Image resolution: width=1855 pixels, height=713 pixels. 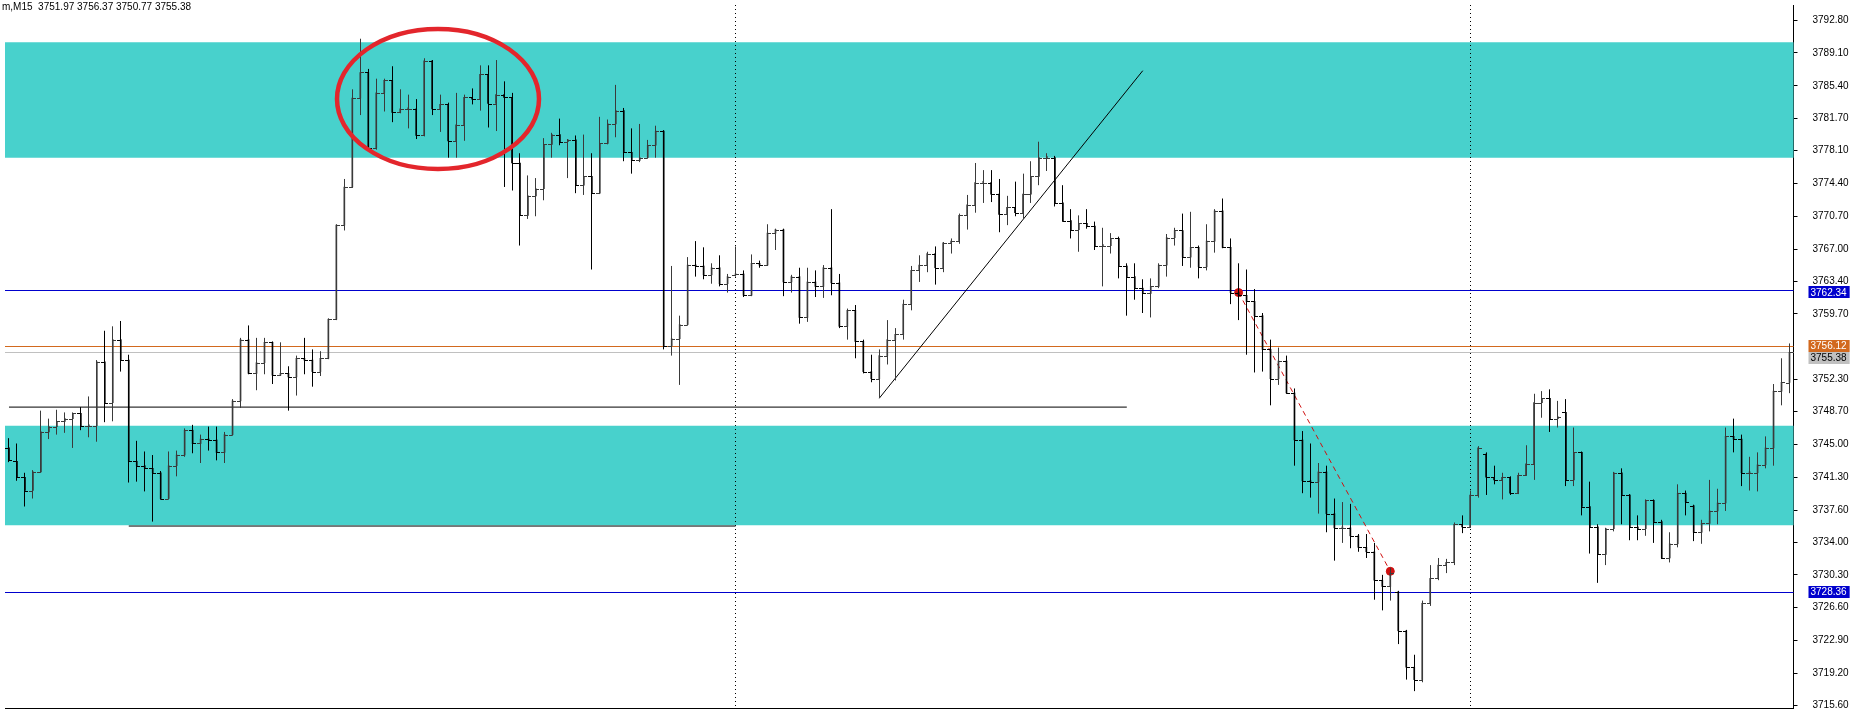 I want to click on ref-line-label: 3728.36, so click(x=1829, y=592).